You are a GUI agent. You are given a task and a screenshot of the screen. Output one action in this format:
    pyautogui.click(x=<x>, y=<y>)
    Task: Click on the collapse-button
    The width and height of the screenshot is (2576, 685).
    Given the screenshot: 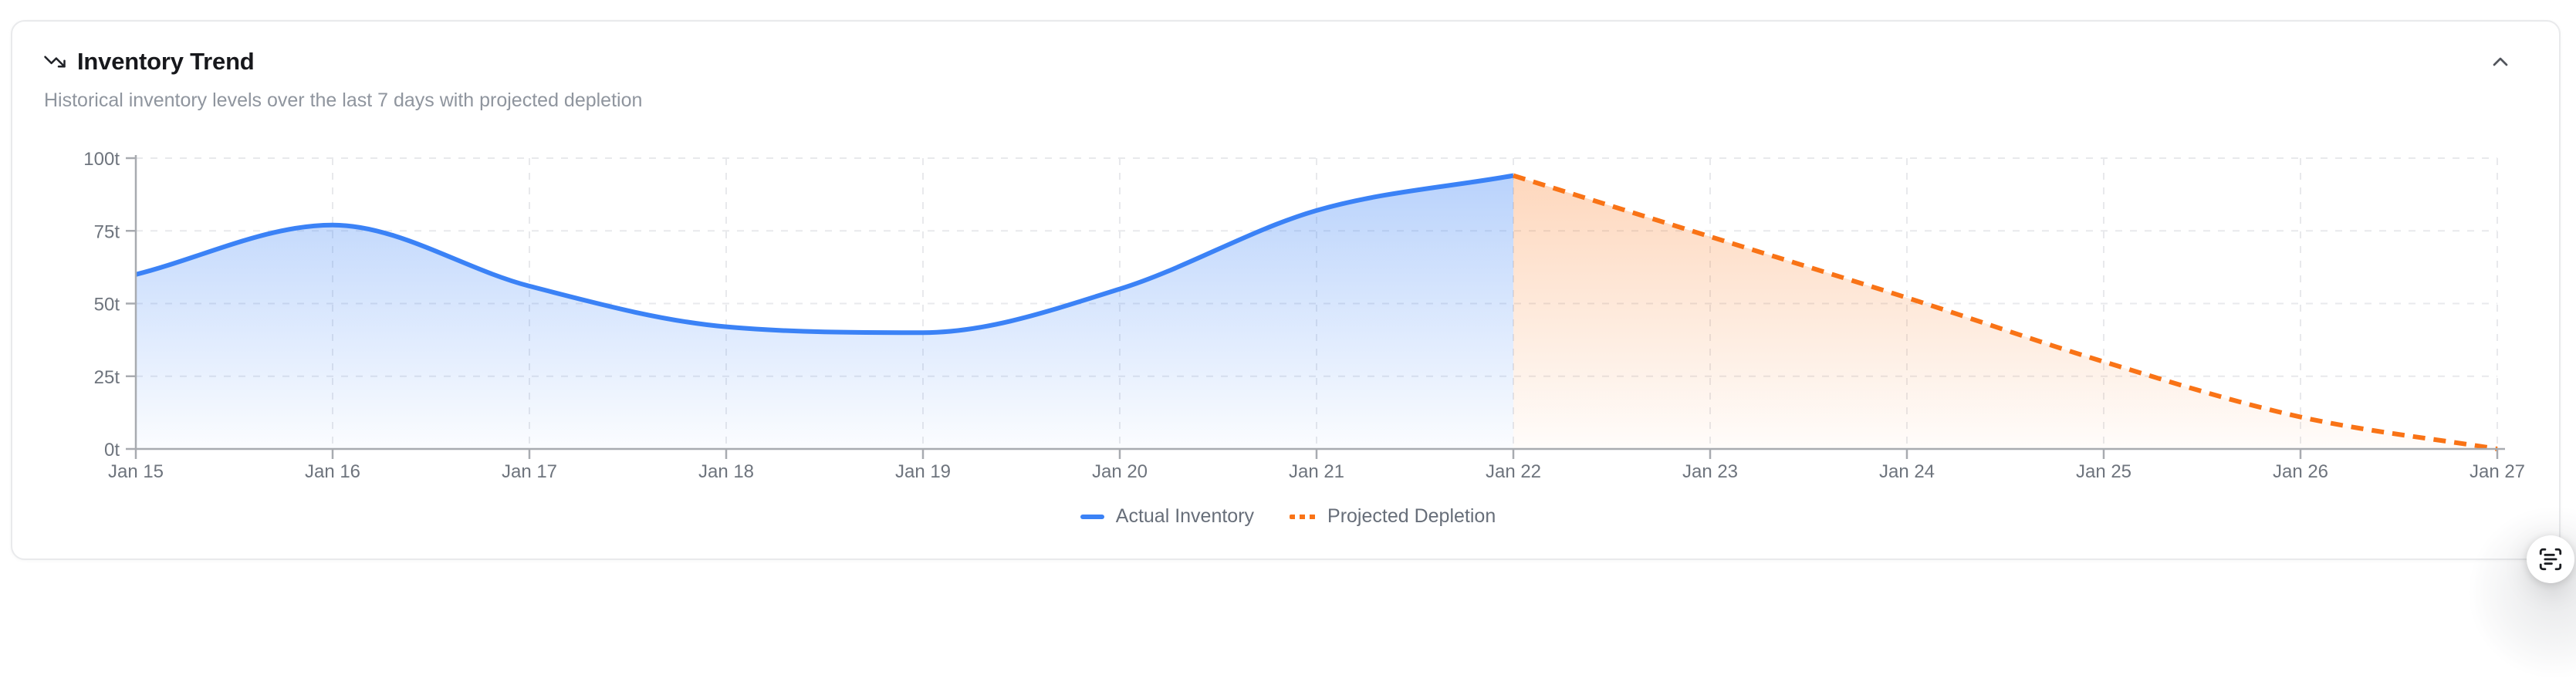 What is the action you would take?
    pyautogui.click(x=2500, y=62)
    